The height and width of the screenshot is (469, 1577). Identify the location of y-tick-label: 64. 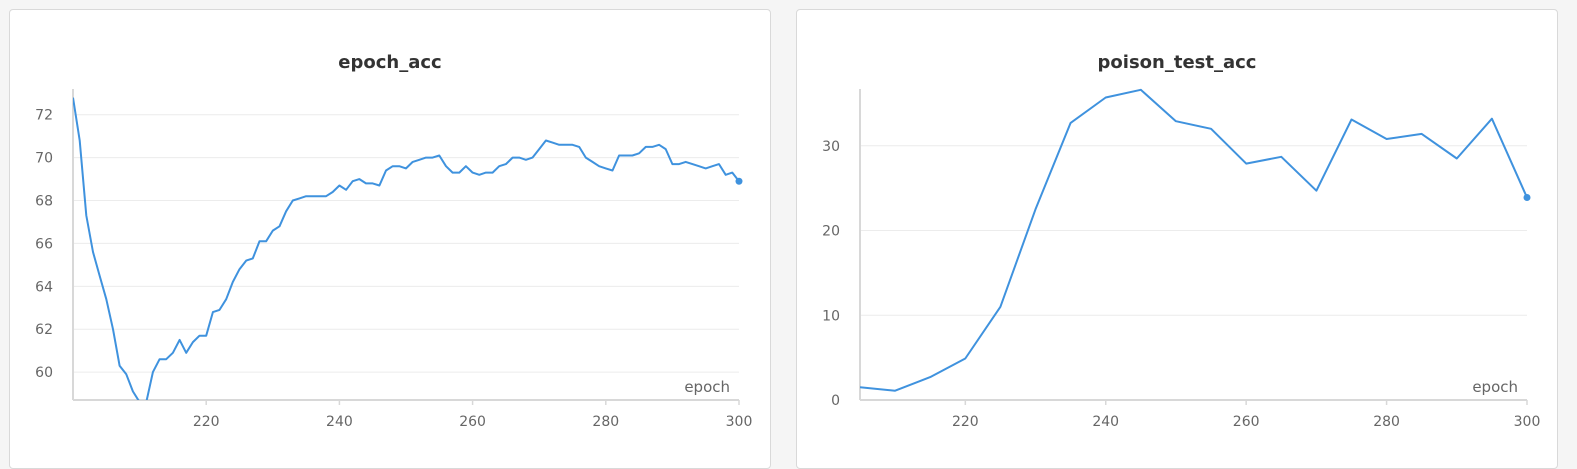
(44, 287).